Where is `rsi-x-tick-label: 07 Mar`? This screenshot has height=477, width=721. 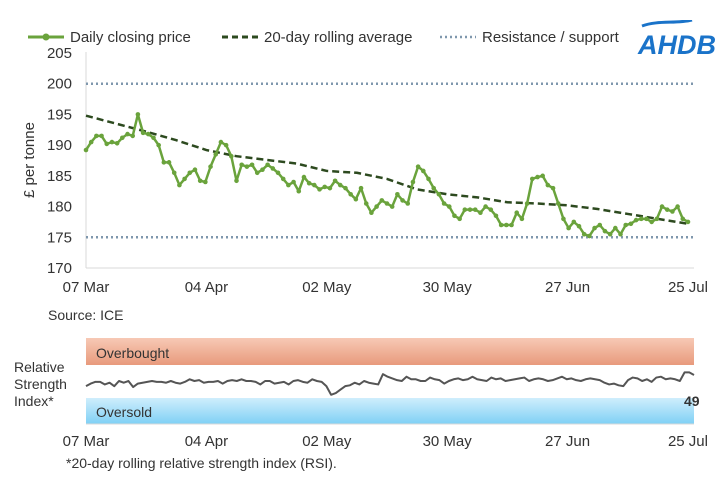
rsi-x-tick-label: 07 Mar is located at coordinates (86, 441).